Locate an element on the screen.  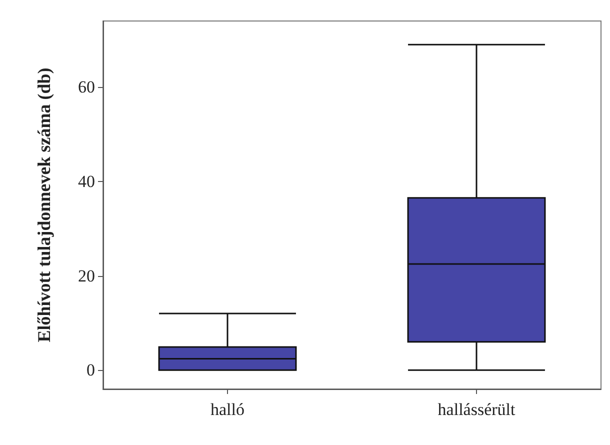
x-tick-label: hallássérült is located at coordinates (477, 409).